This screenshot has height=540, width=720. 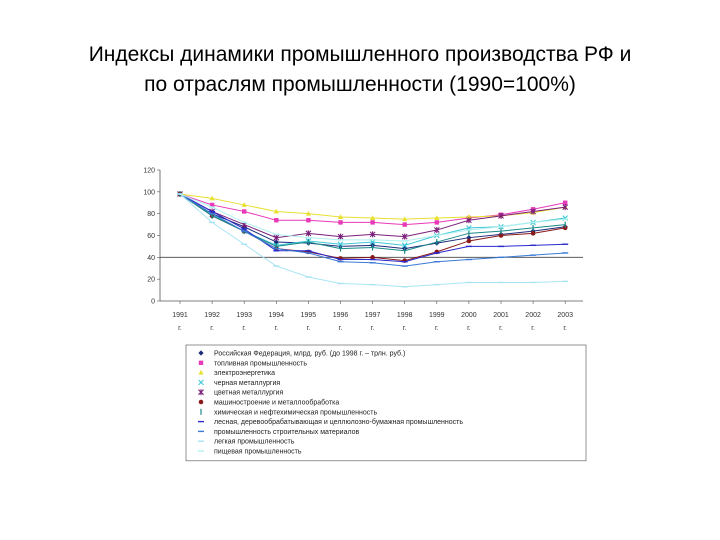 I want to click on legend-entry: легкая промышленность, so click(x=246, y=442).